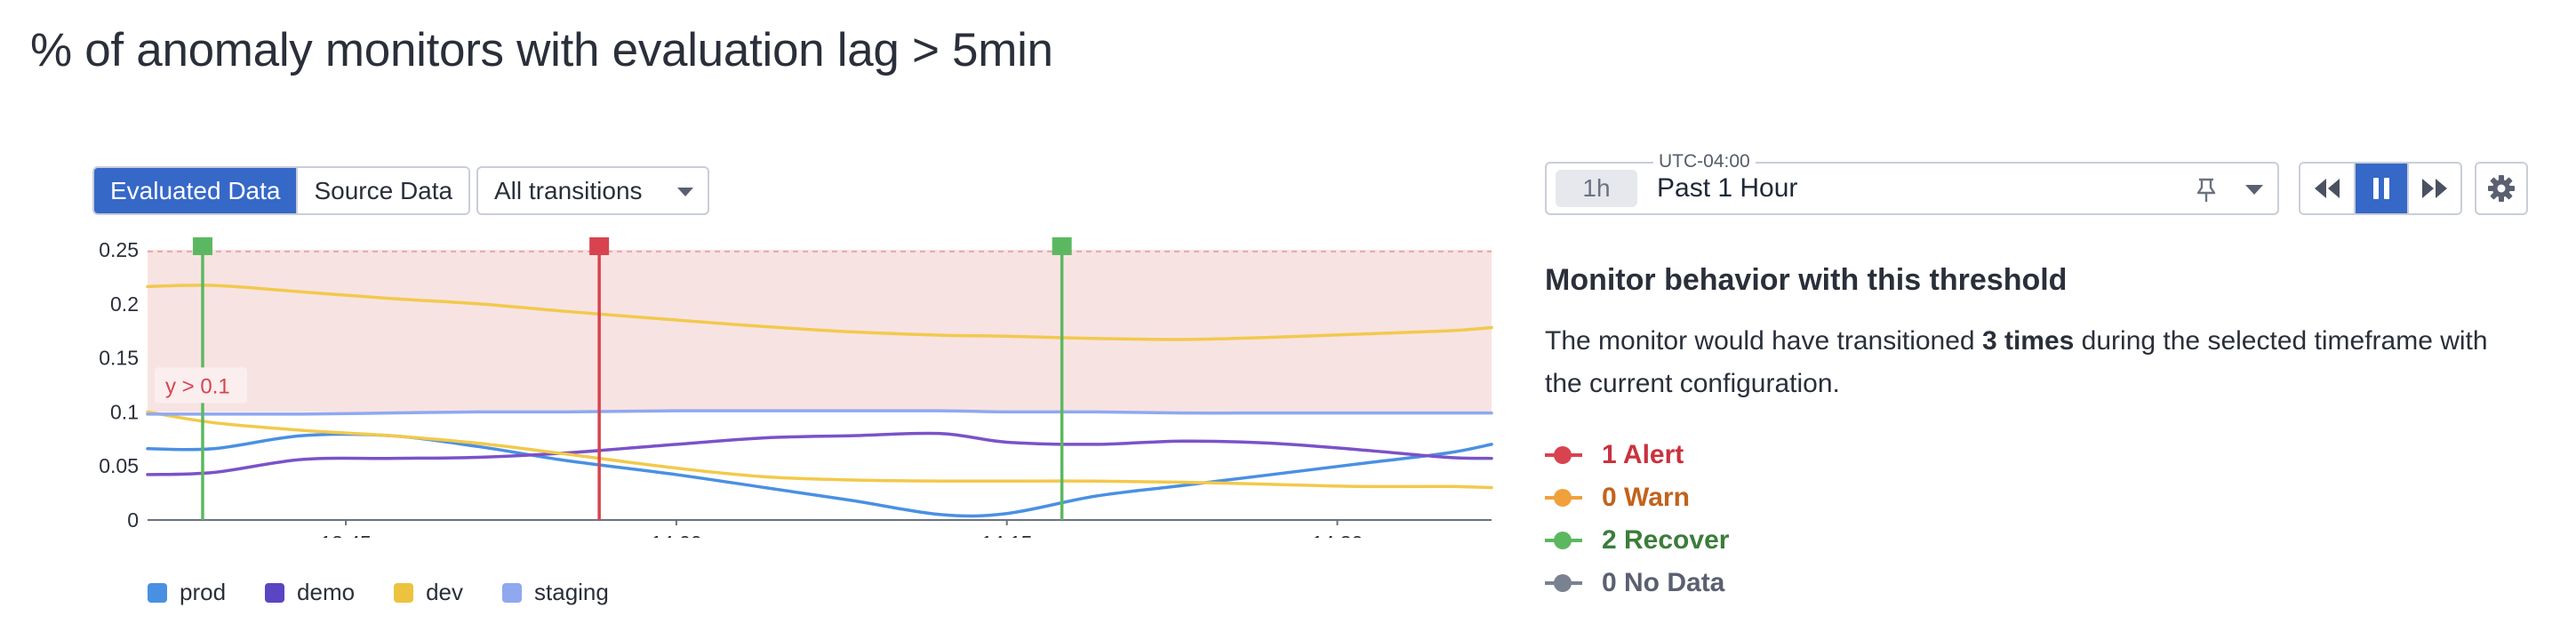 The width and height of the screenshot is (2576, 640). I want to click on y-tick-label: 0.1, so click(124, 411).